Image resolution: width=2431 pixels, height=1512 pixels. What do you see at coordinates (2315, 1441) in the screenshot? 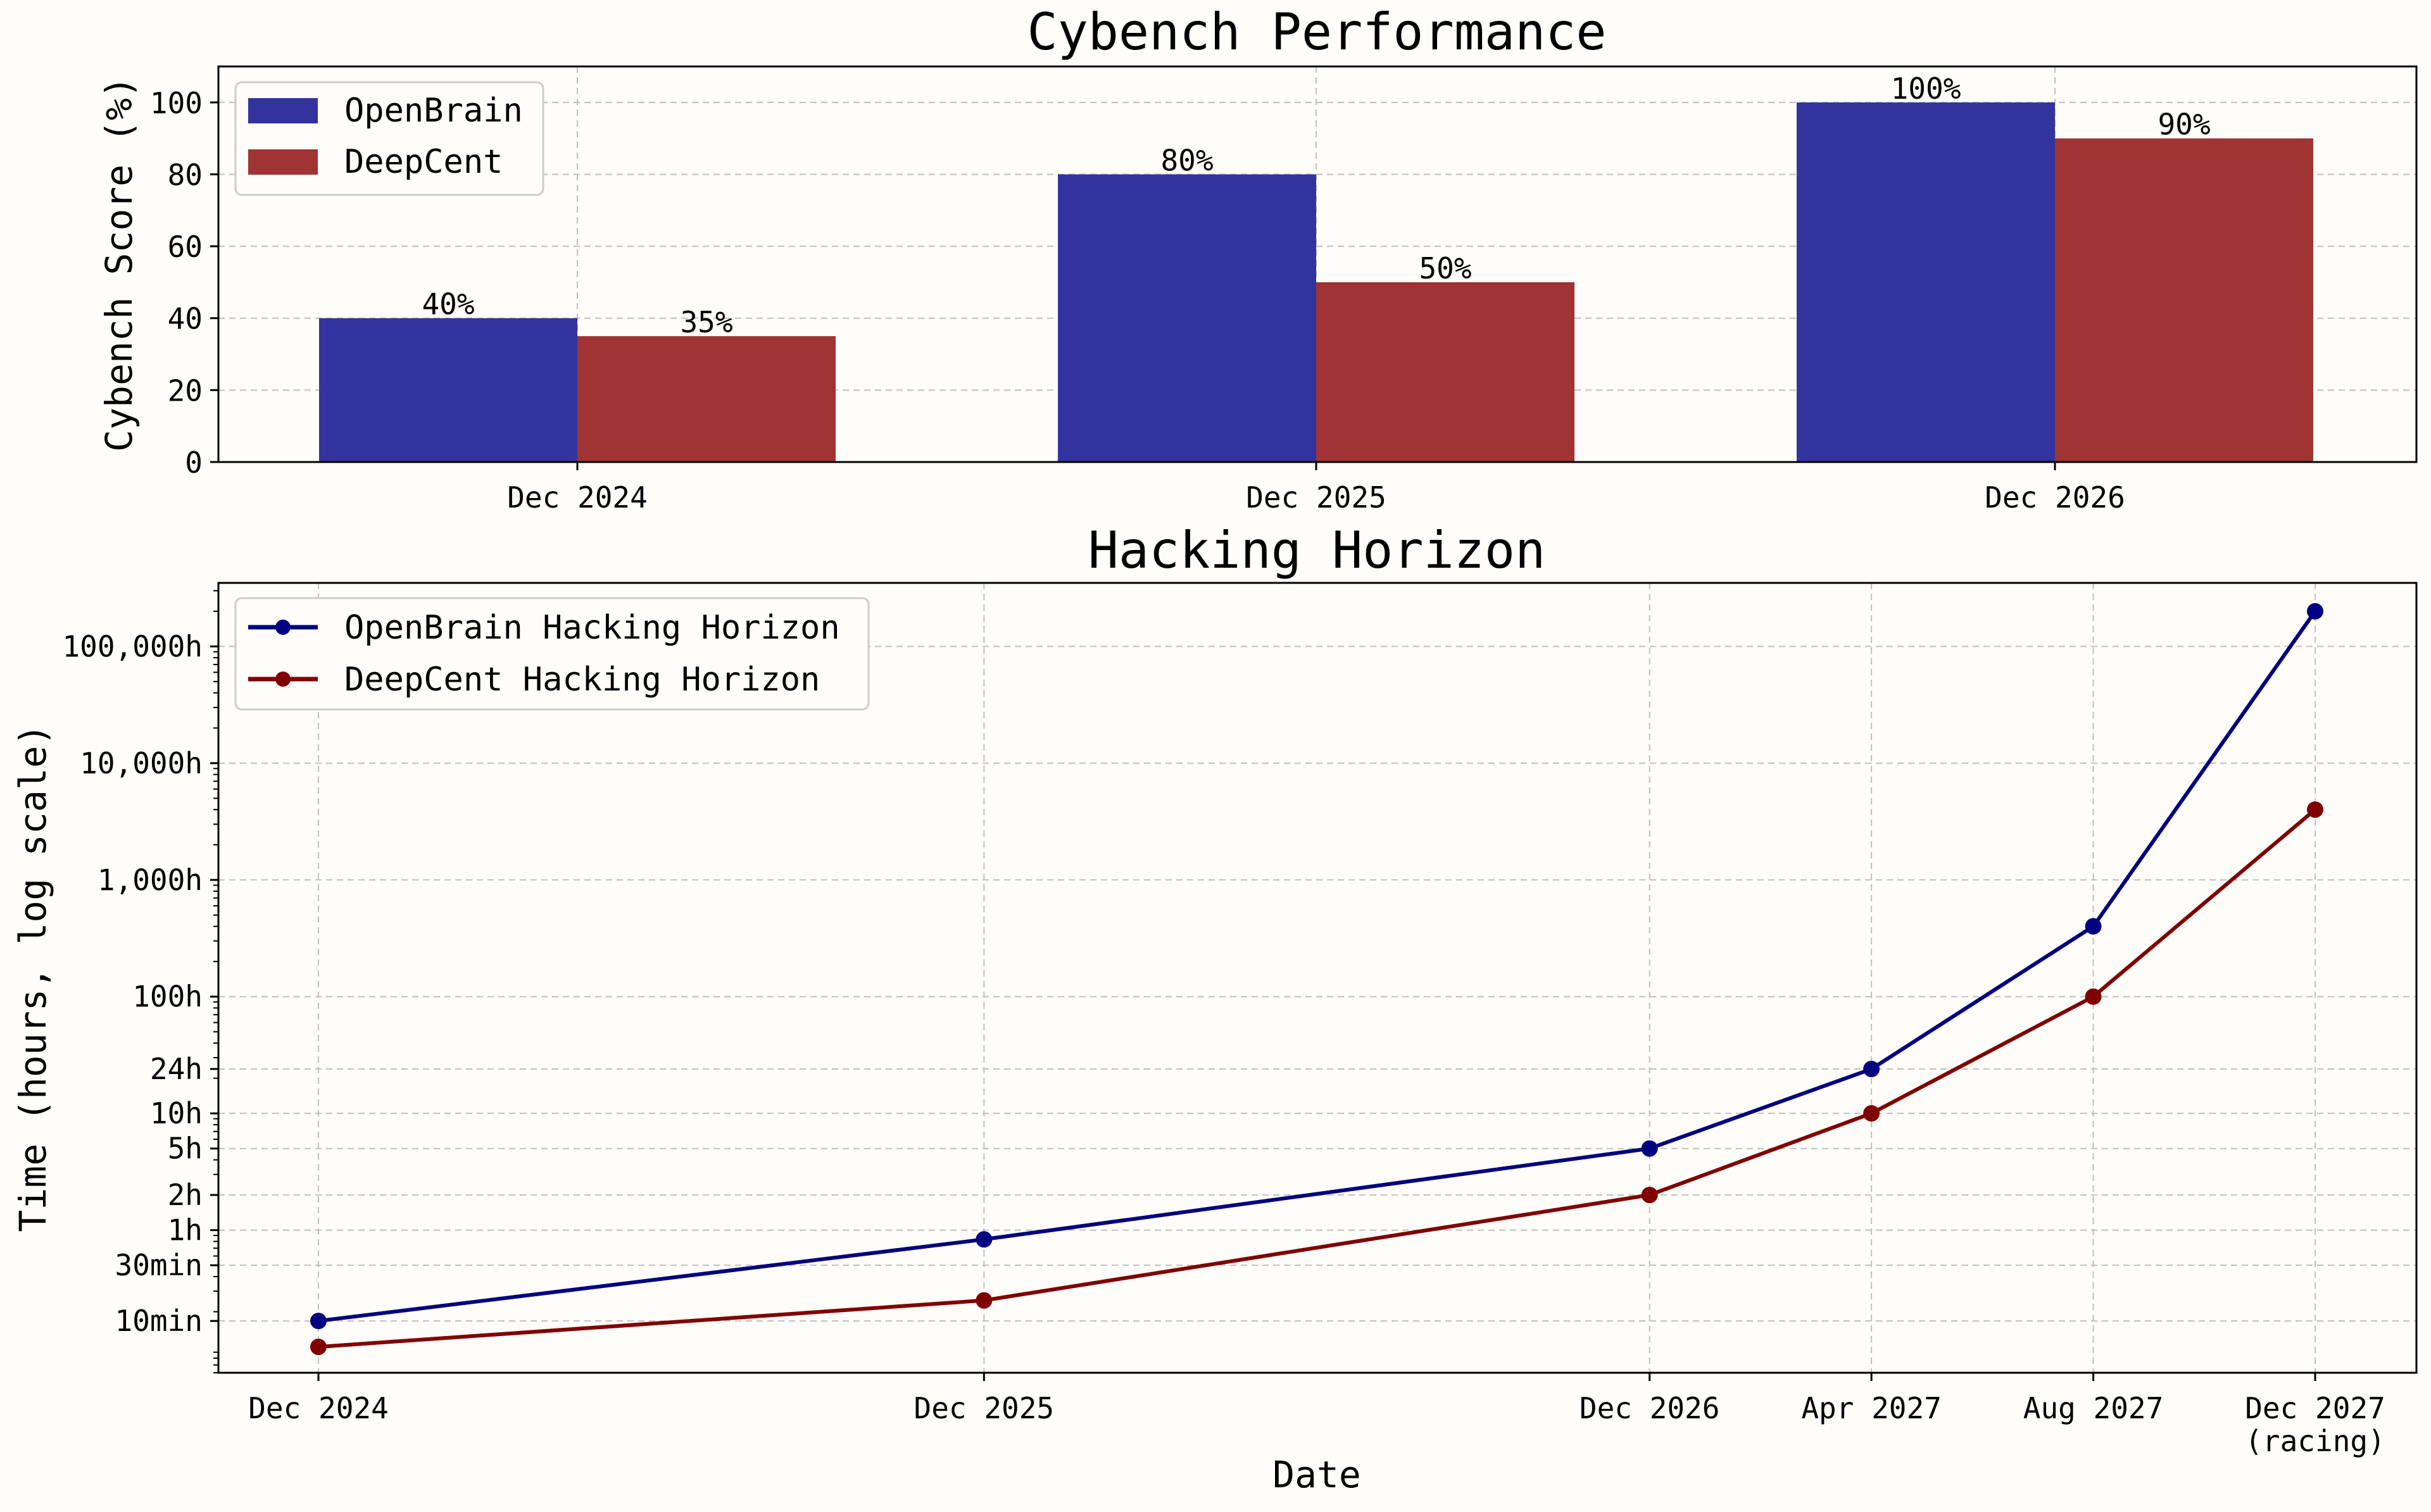
I see `x-tick-label: (racing)` at bounding box center [2315, 1441].